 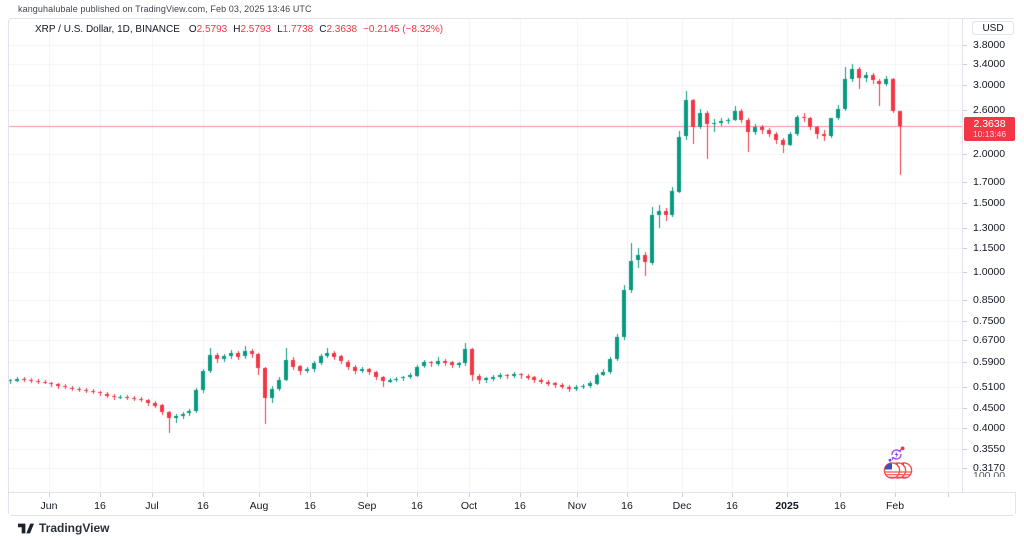 I want to click on price-tick-label: 1.7000, so click(x=989, y=181).